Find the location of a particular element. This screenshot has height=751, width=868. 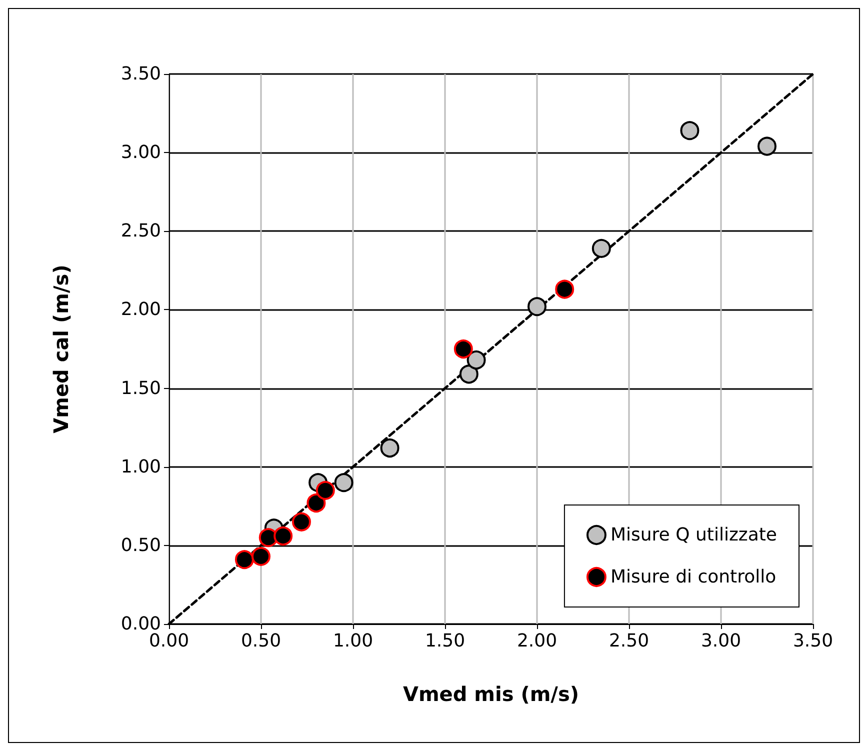

x-tick-label: 3.50 is located at coordinates (813, 641).